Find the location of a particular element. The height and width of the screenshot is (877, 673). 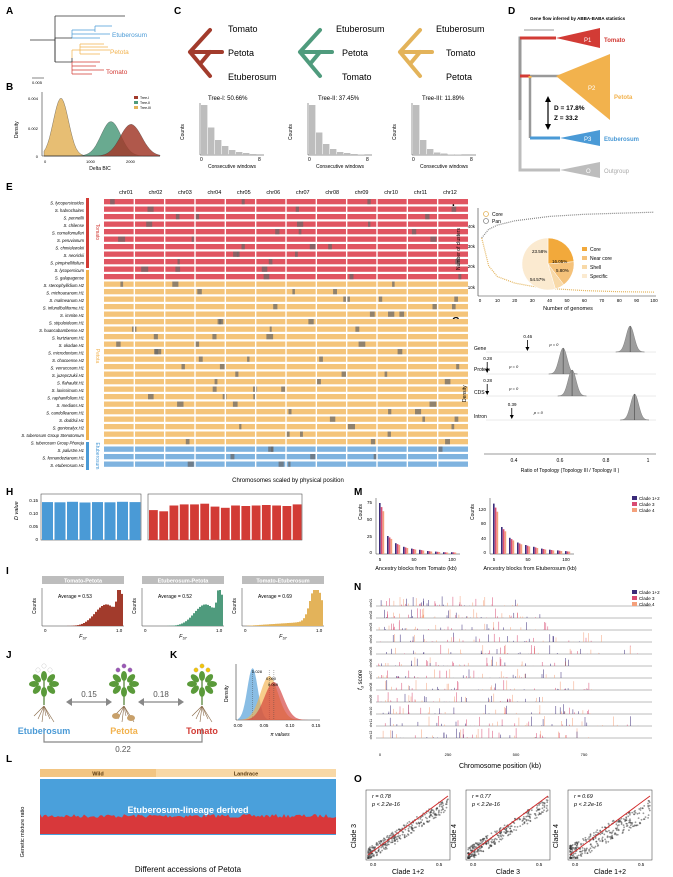

tomato-clade is located at coordinates (87, 68).